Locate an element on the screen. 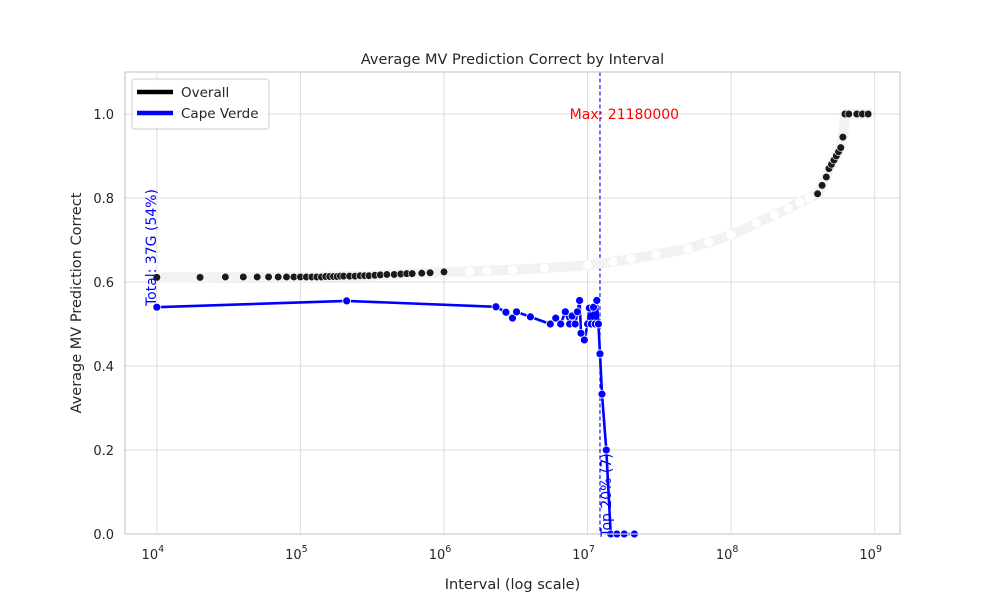 This screenshot has width=1000, height=600. x-tick-label: 10⁶ is located at coordinates (440, 553).